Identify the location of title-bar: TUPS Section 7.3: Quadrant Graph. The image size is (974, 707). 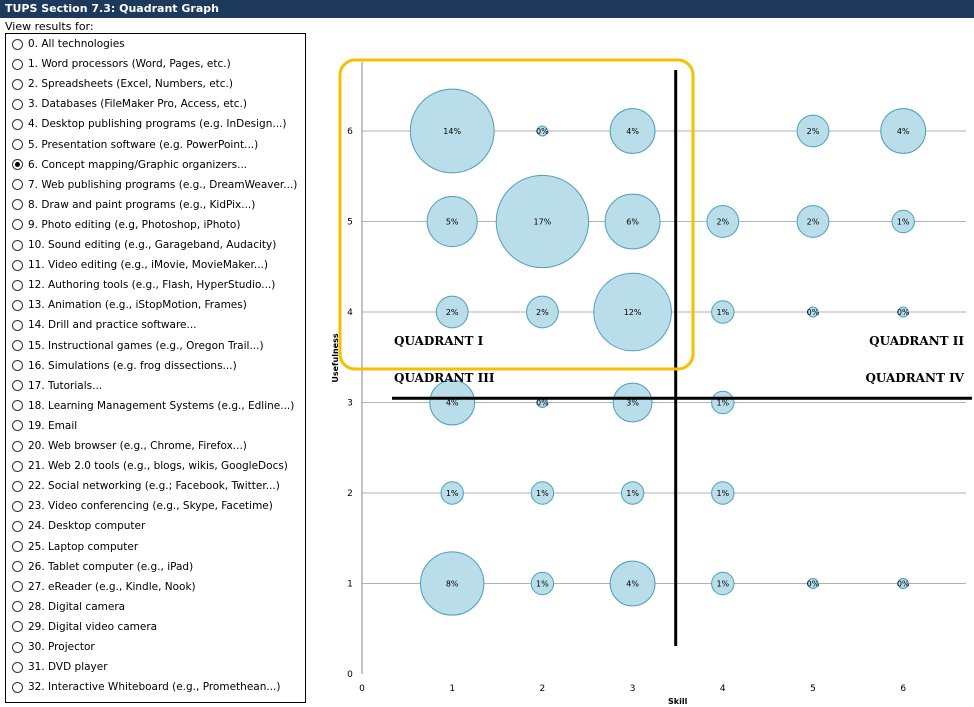
(487, 9).